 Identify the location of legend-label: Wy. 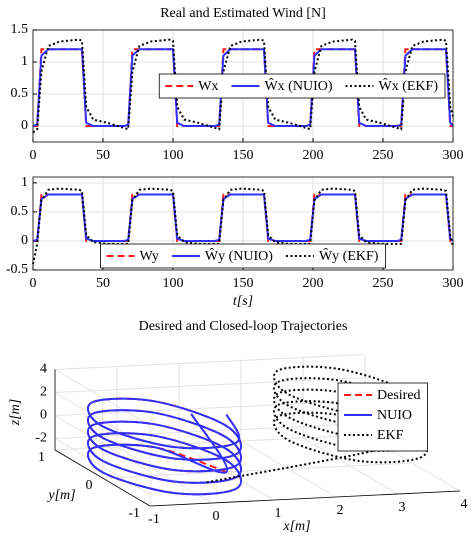
(149, 256).